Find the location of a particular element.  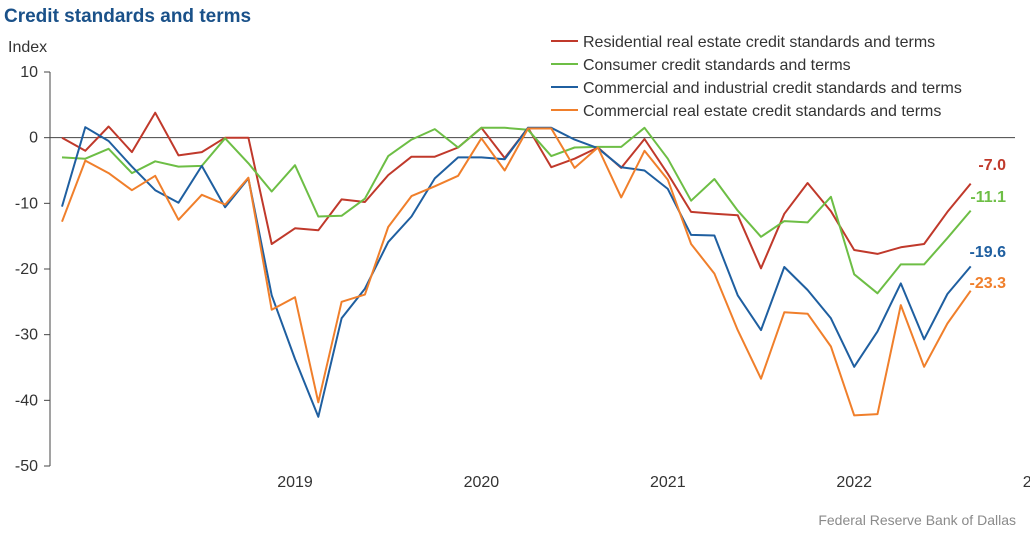

x-tick-label: 2023 is located at coordinates (1026, 482).